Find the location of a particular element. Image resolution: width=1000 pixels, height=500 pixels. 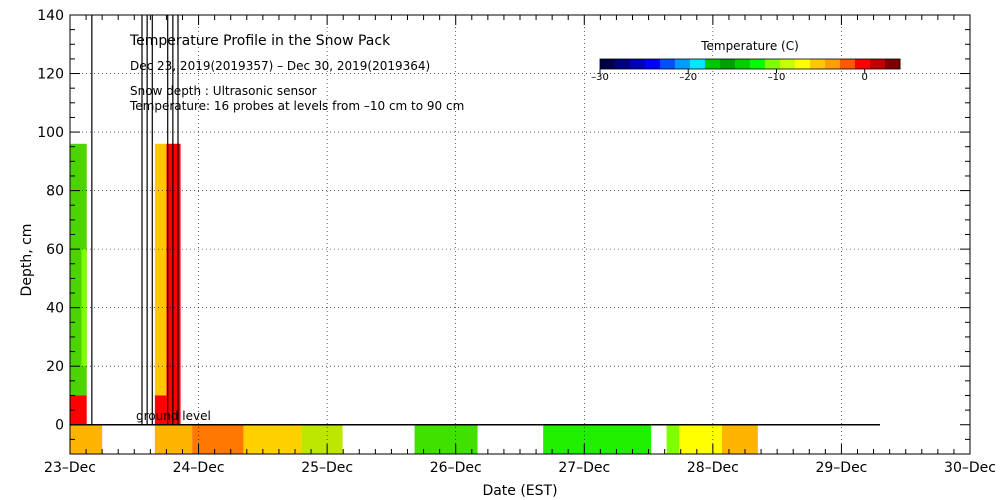

note-snow-depth: Snow depth : Ultrasonic sensor is located at coordinates (223, 91).